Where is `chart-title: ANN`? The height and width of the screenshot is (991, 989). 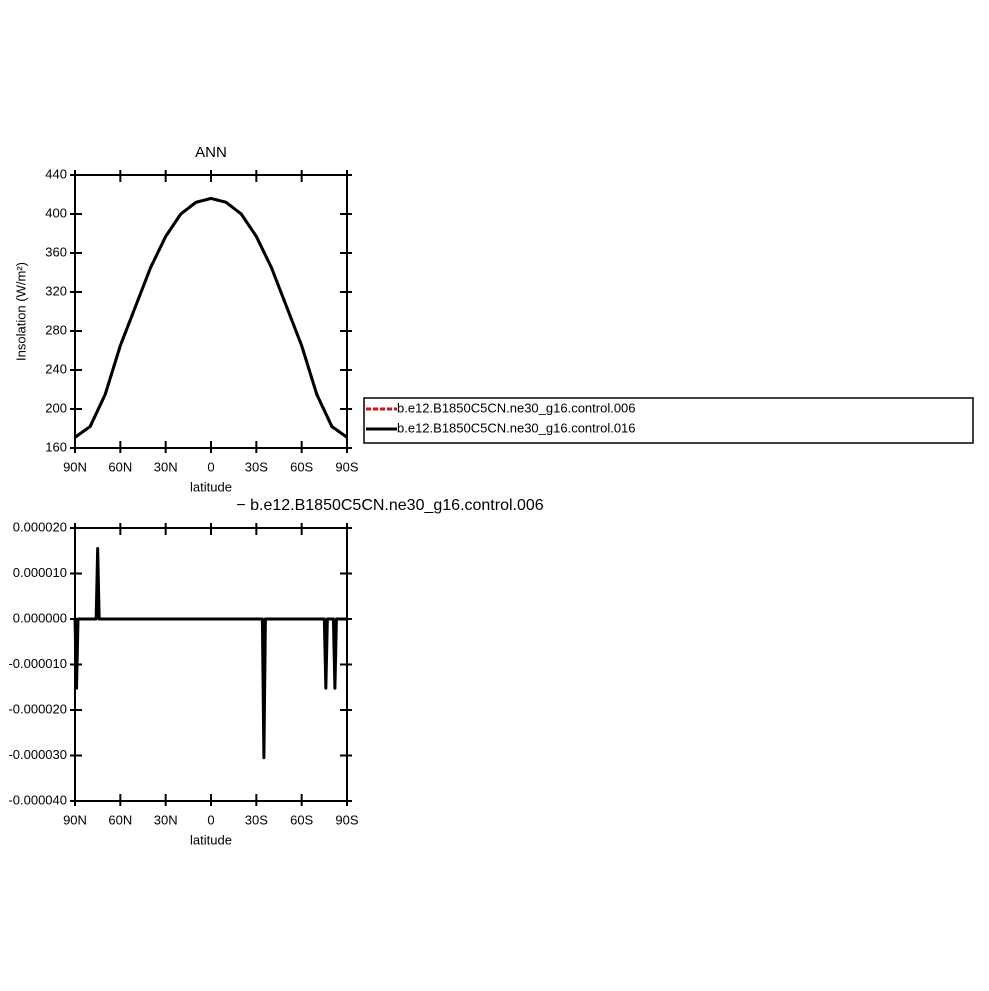
chart-title: ANN is located at coordinates (211, 152).